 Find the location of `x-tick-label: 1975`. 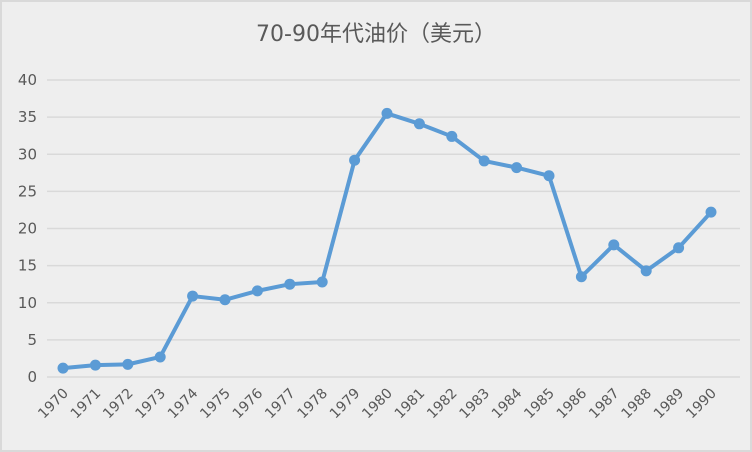

x-tick-label: 1975 is located at coordinates (215, 404).